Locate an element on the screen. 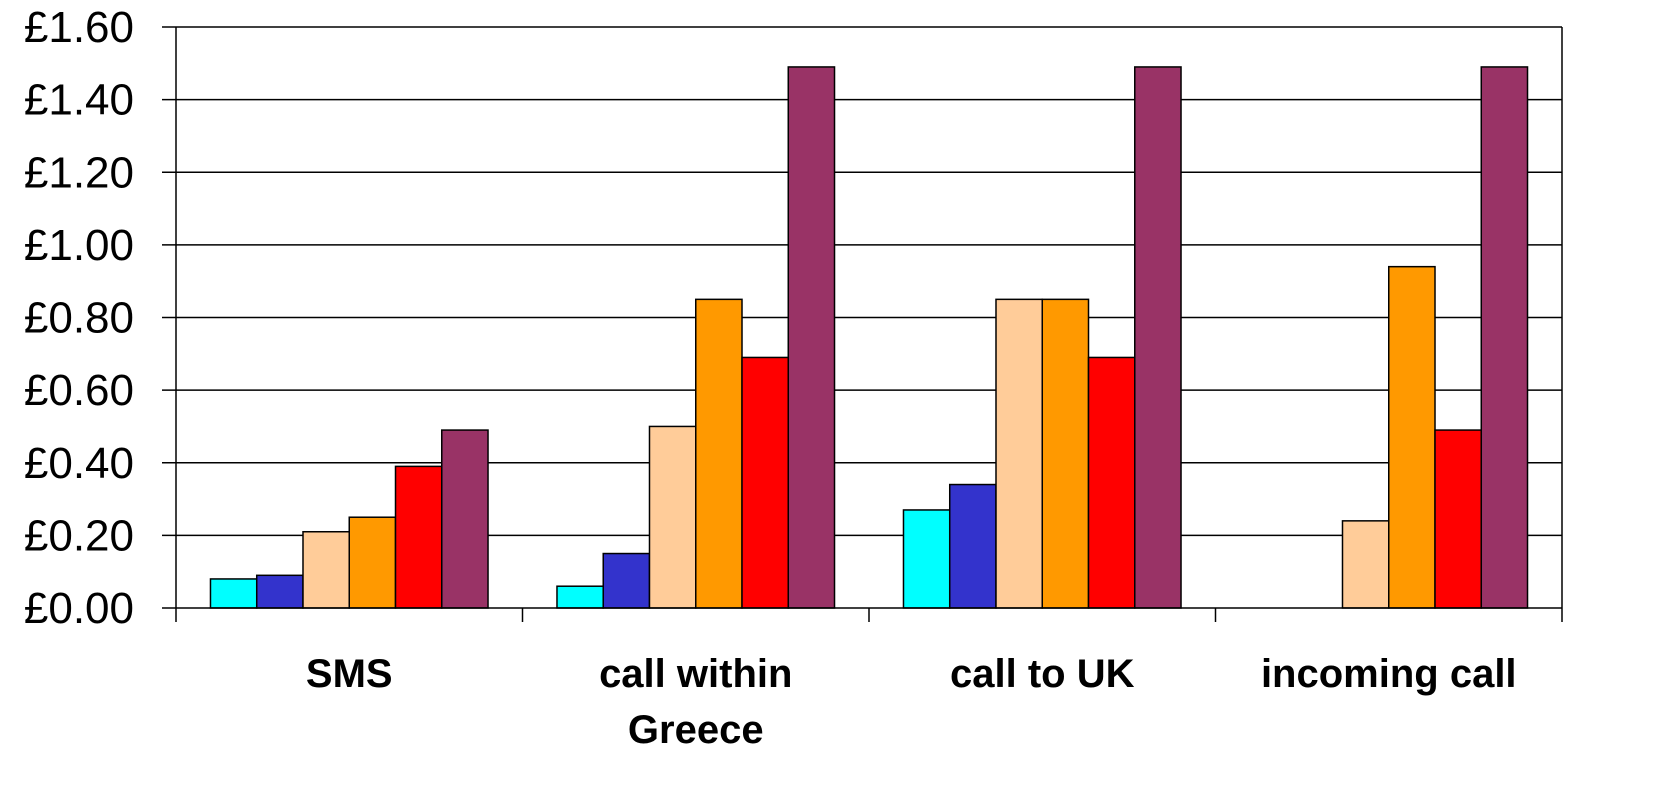  y-tick-label: £0.20 is located at coordinates (79, 535).